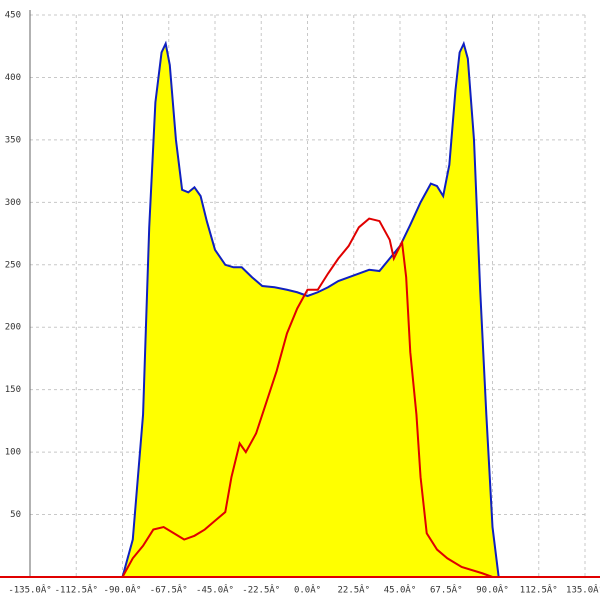  I want to click on y-tick-label: 350, so click(13, 140).